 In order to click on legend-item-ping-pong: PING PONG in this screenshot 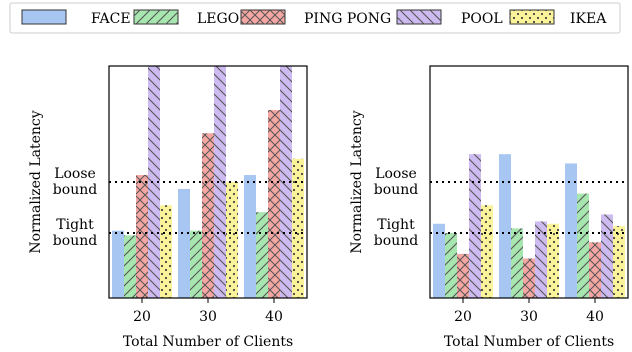, I will do `click(315, 18)`.